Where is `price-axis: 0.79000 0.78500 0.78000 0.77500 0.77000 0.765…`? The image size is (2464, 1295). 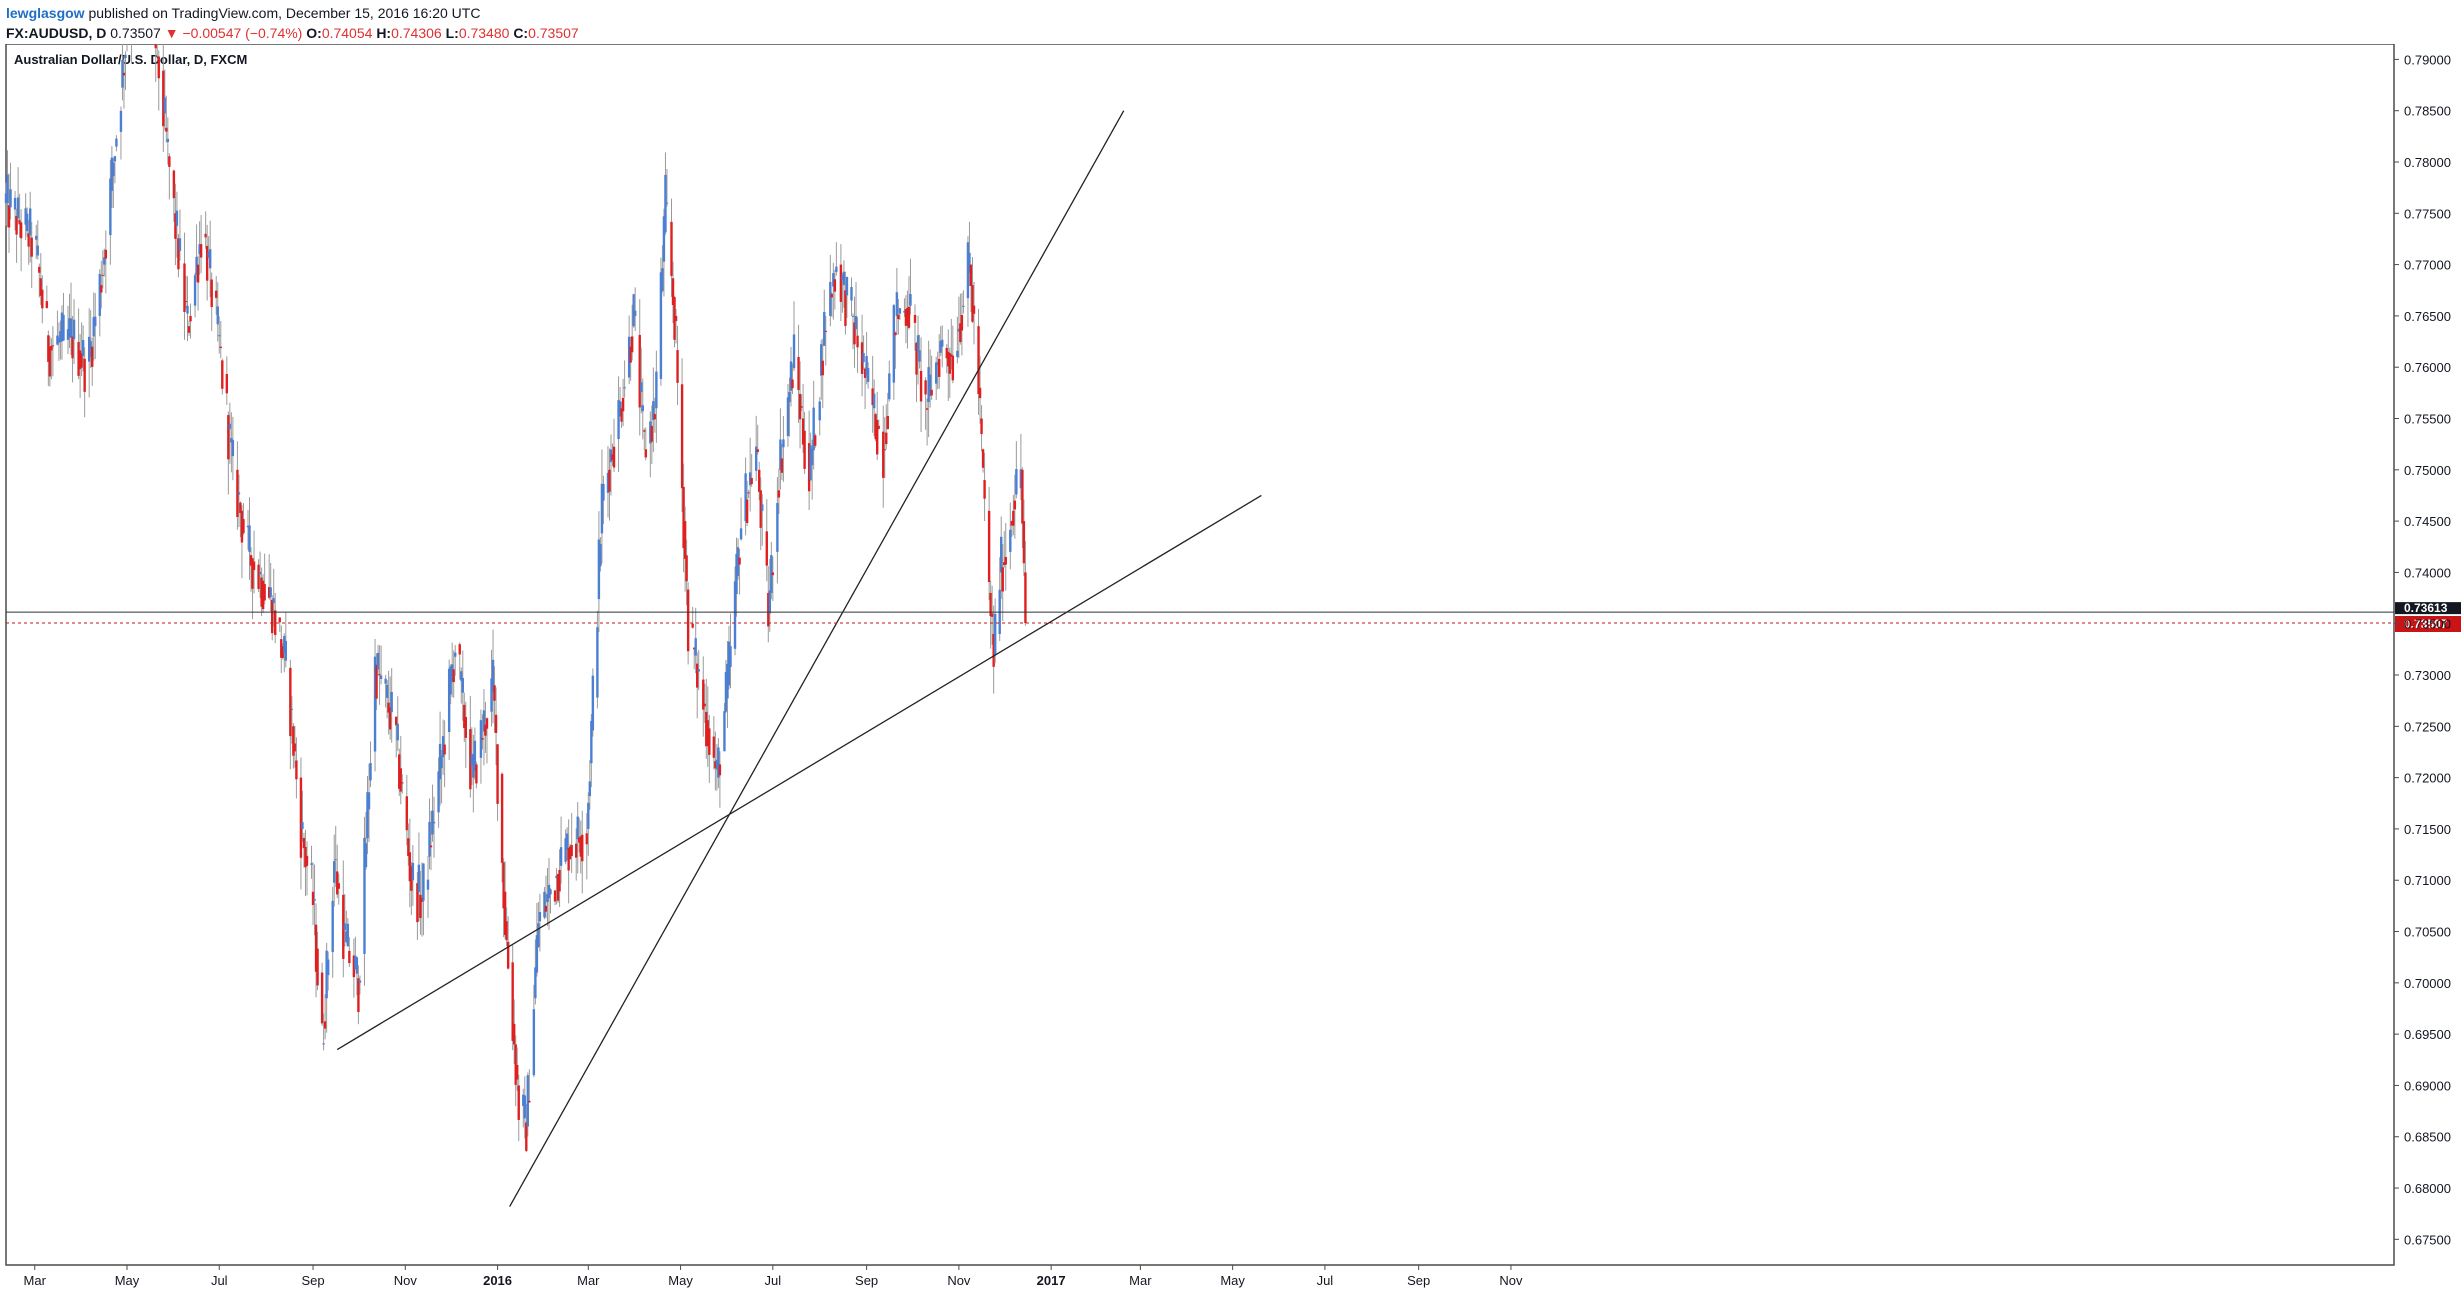 price-axis: 0.79000 0.78500 0.78000 0.77500 0.77000 0.765… is located at coordinates (2422, 649).